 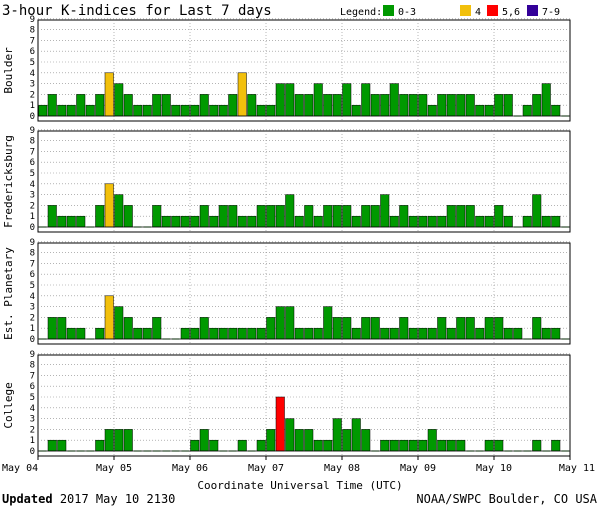 I want to click on x-tick-label: May 05, so click(x=114, y=468).